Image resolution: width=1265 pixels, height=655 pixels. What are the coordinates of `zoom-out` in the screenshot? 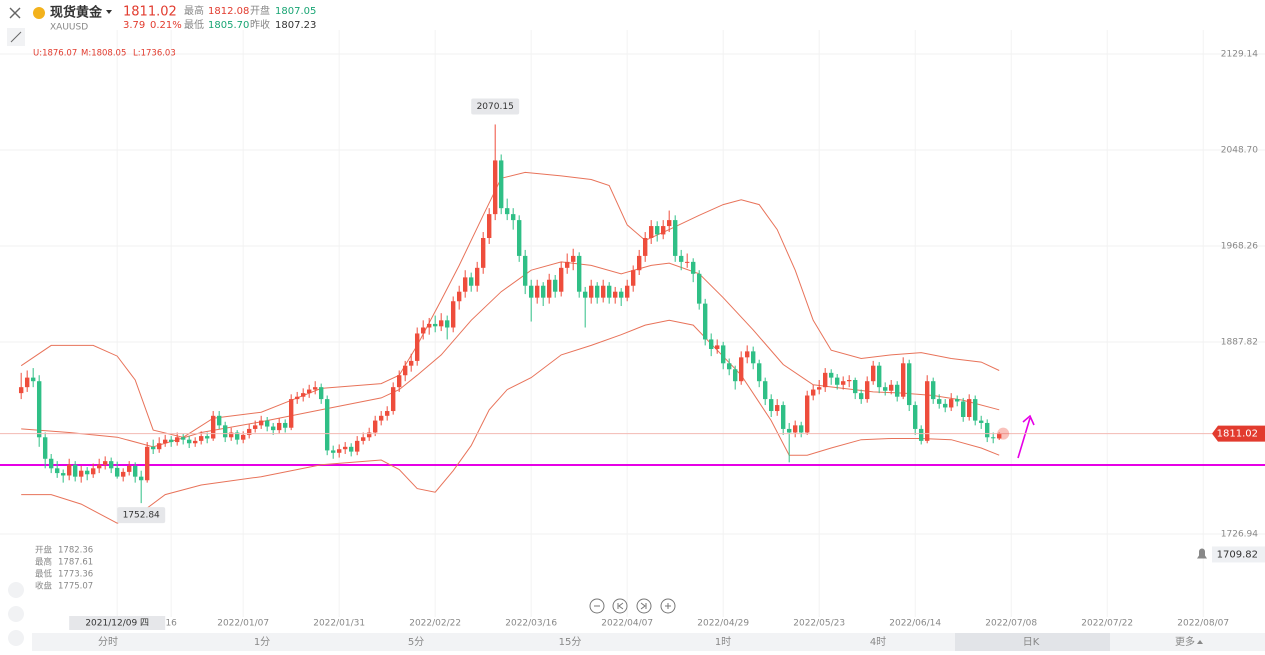 It's located at (597, 606).